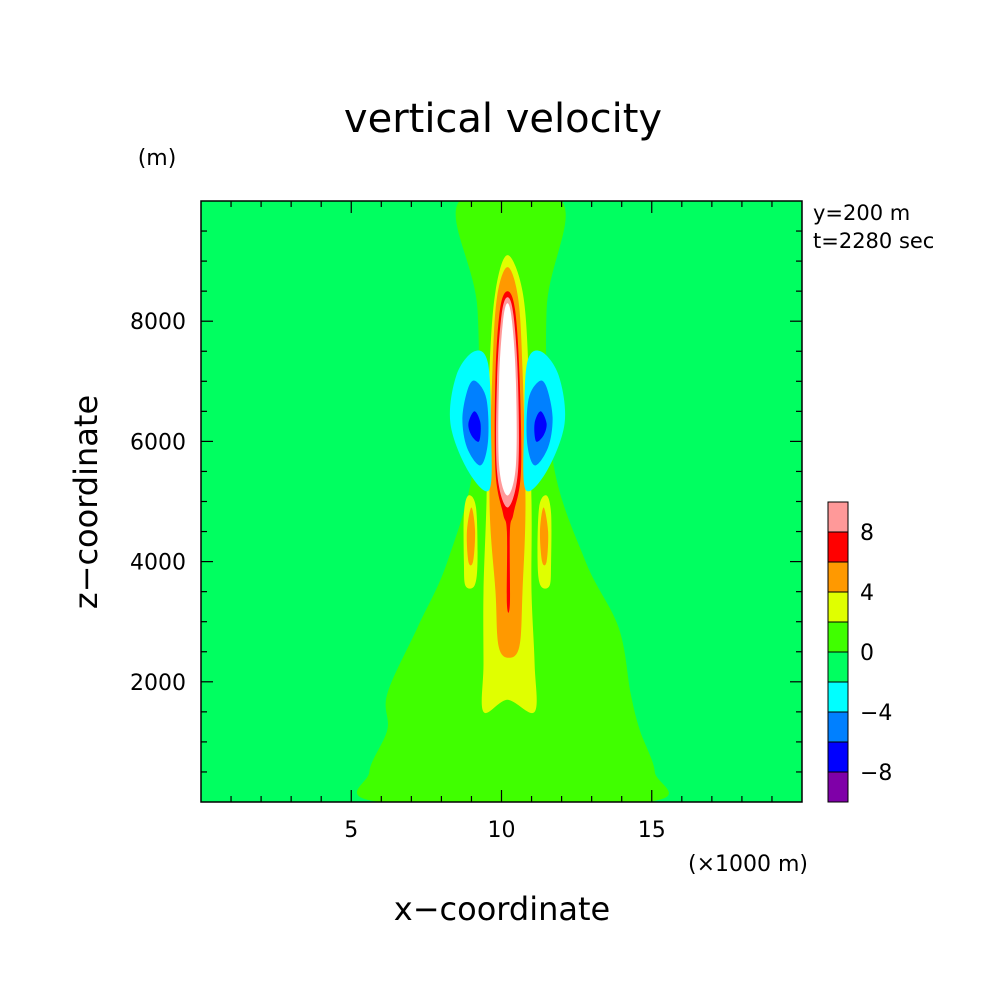 The image size is (1004, 1004). What do you see at coordinates (158, 563) in the screenshot?
I see `y-tick-label: 4000` at bounding box center [158, 563].